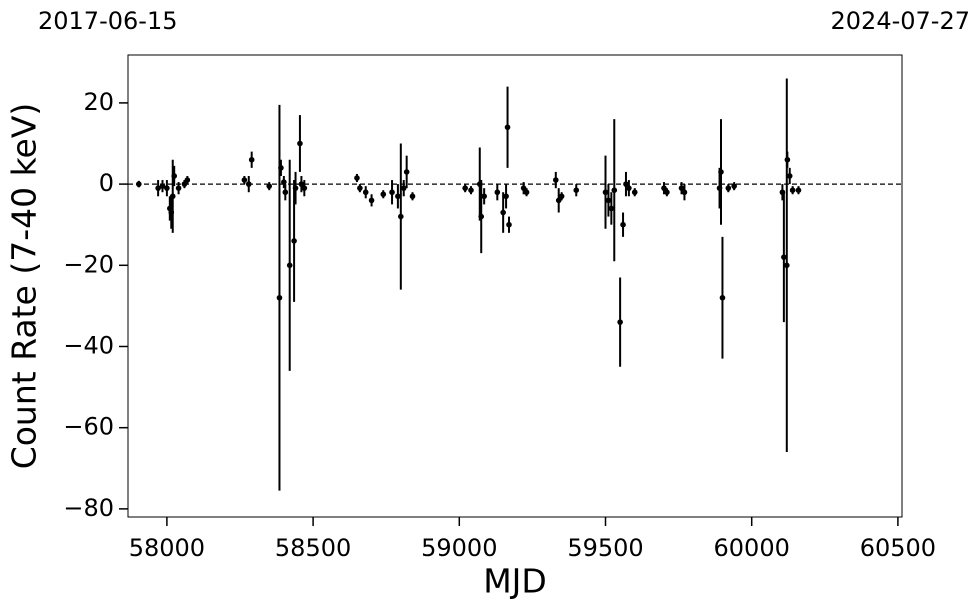 The image size is (980, 613). What do you see at coordinates (605, 548) in the screenshot?
I see `x-tick-label: 59500` at bounding box center [605, 548].